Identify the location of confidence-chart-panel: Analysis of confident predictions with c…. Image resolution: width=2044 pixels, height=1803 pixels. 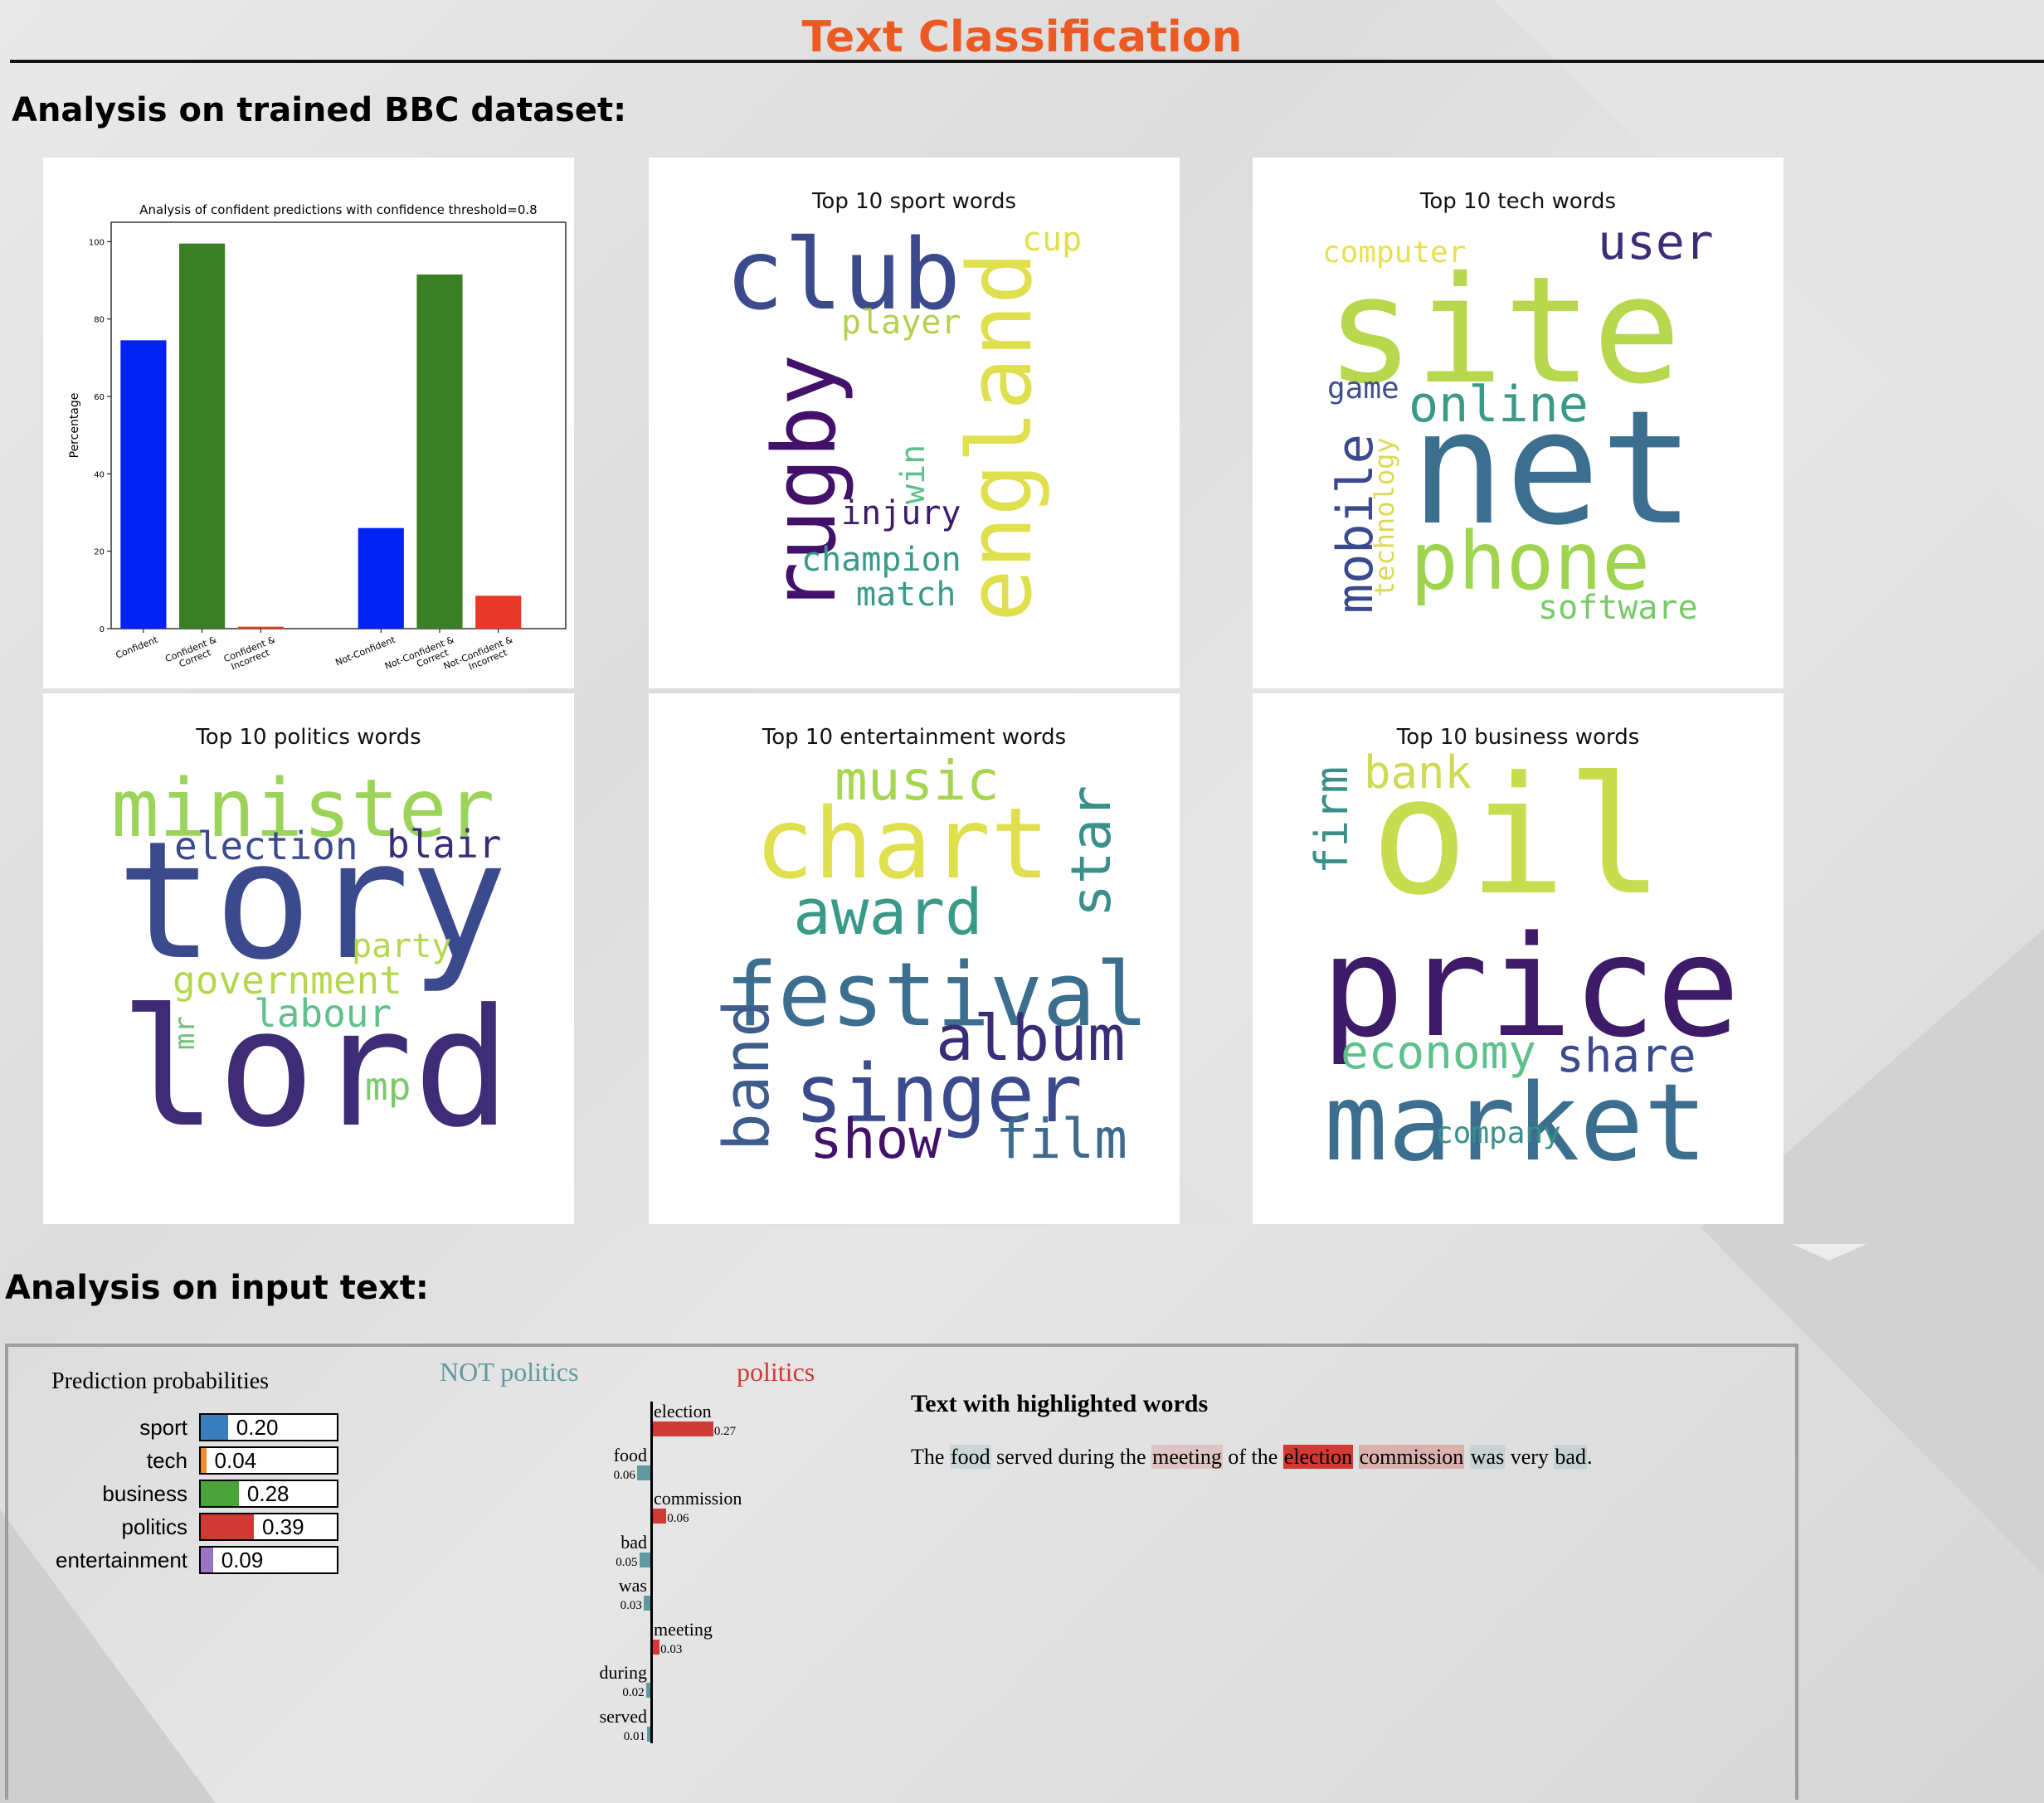
(308, 423).